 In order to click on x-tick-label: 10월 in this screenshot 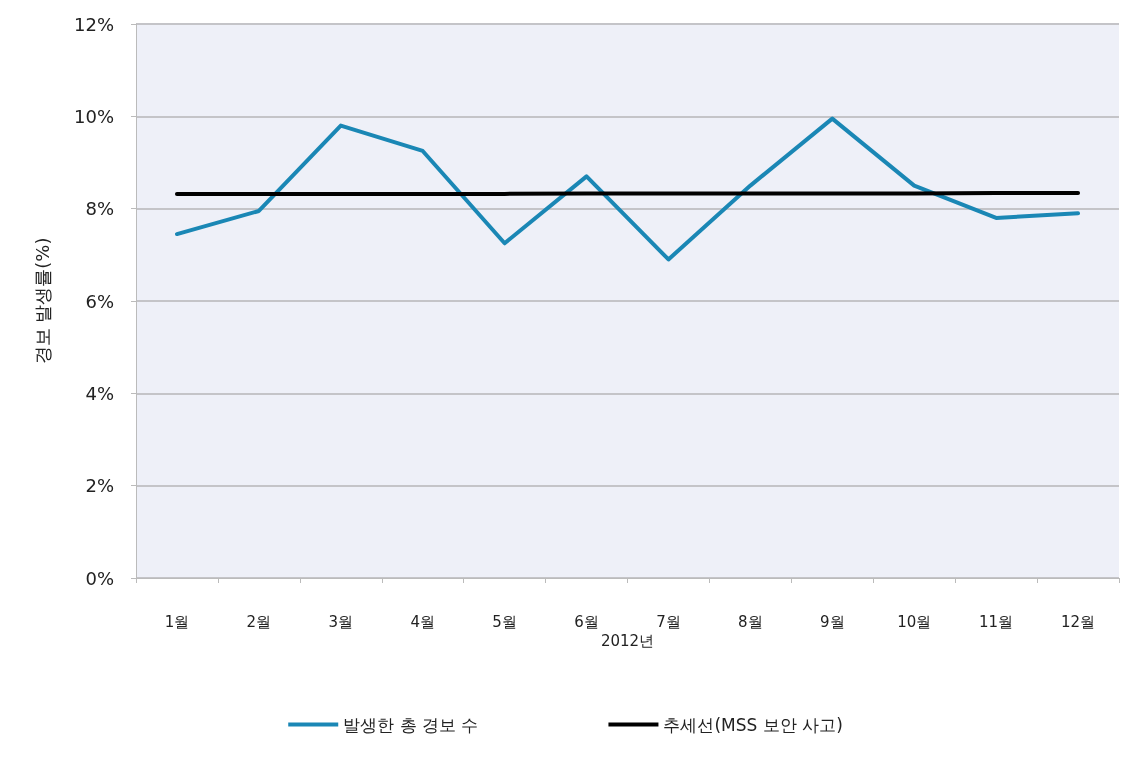, I will do `click(914, 621)`.